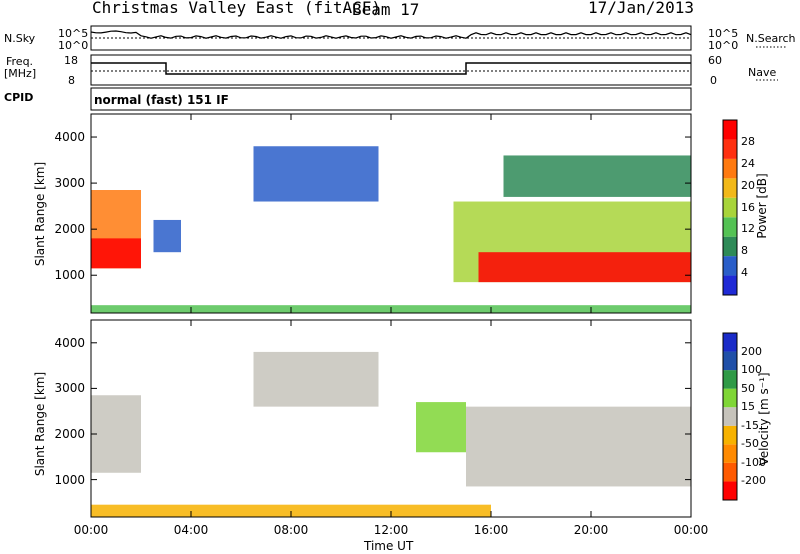  Describe the element at coordinates (753, 481) in the screenshot. I see `colorbar-tick-label: -200` at that location.